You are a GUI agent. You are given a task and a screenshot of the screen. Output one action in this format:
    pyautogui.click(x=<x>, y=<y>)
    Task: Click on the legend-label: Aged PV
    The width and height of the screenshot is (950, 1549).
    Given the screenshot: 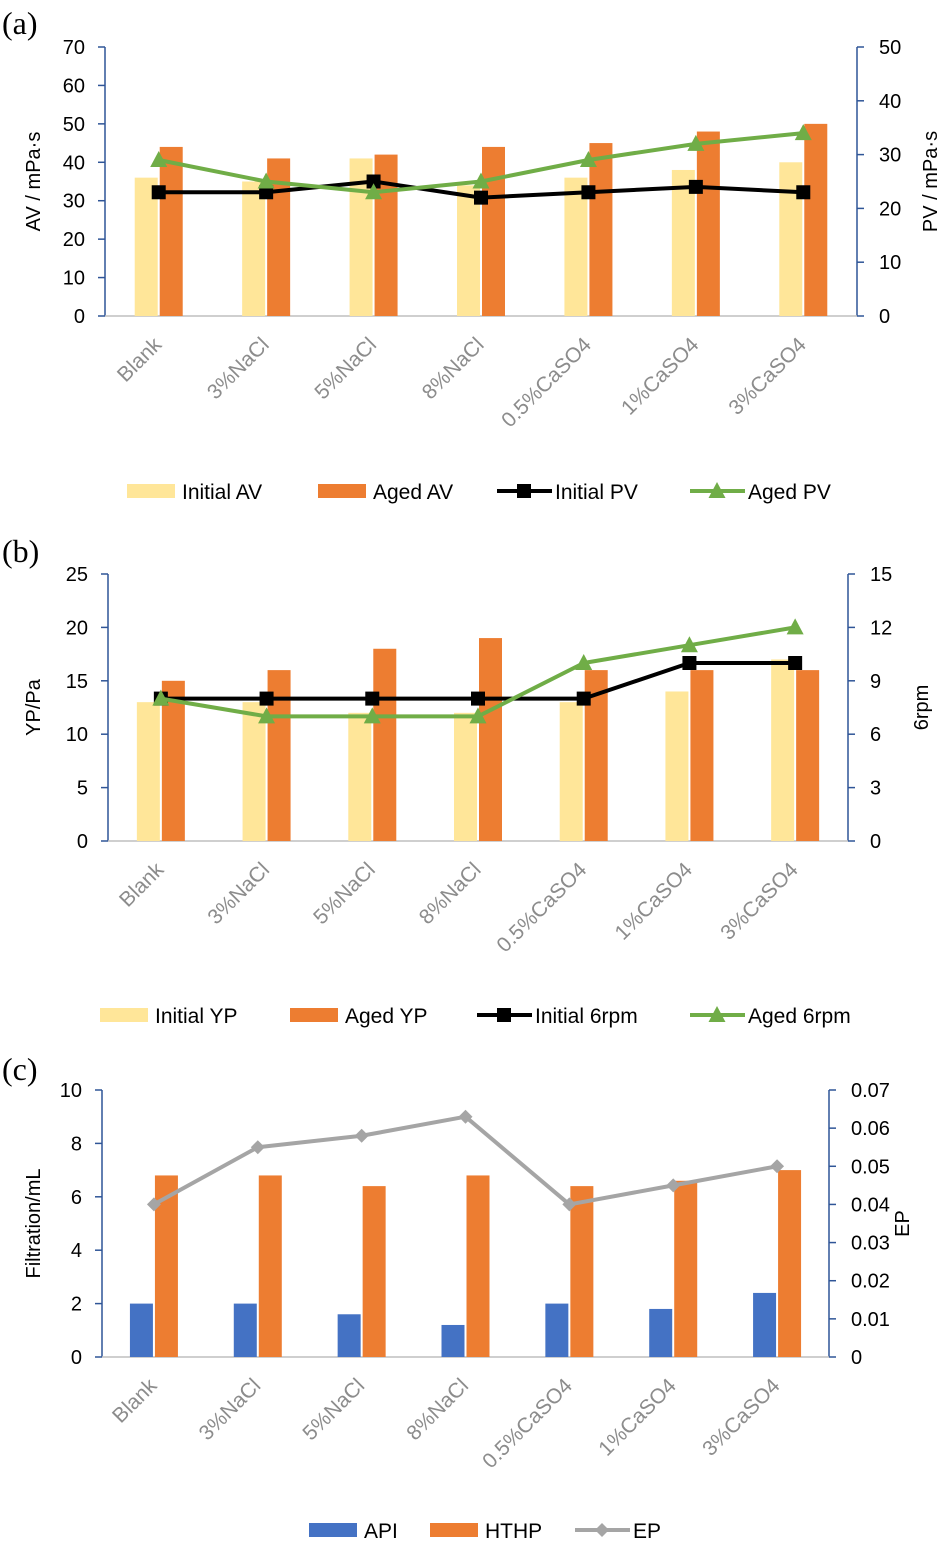 What is the action you would take?
    pyautogui.click(x=789, y=492)
    